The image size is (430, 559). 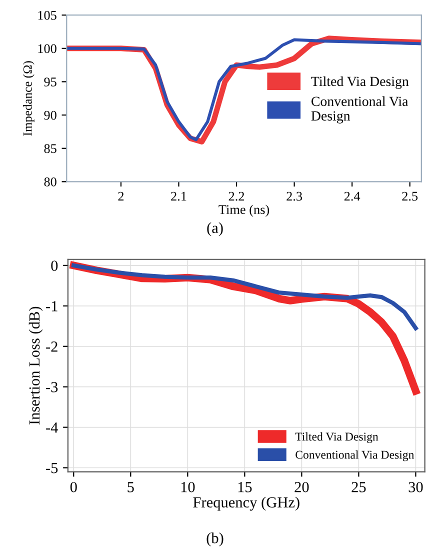 I want to click on x-tick-label: 2.4, so click(x=352, y=196).